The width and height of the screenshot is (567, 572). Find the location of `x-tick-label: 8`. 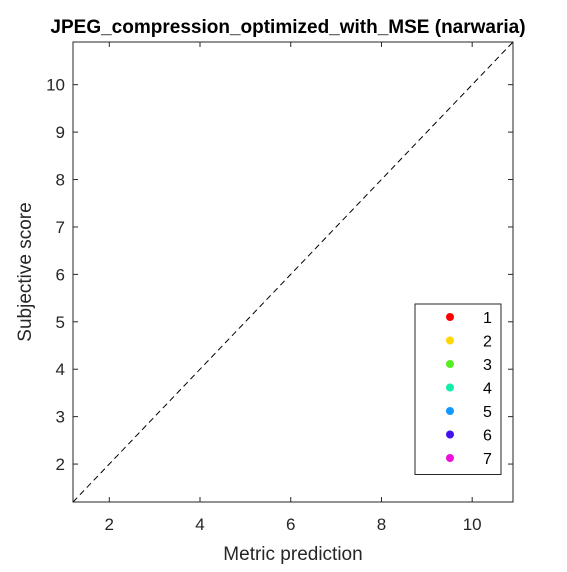

x-tick-label: 8 is located at coordinates (381, 524).